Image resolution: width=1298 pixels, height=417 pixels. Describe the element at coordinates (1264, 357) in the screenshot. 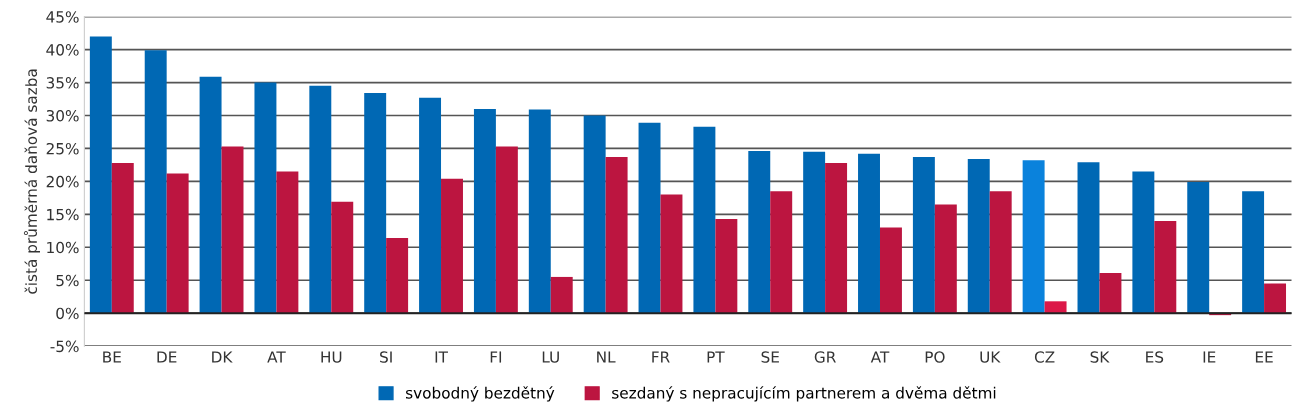

I see `x-tick-label: EE` at that location.